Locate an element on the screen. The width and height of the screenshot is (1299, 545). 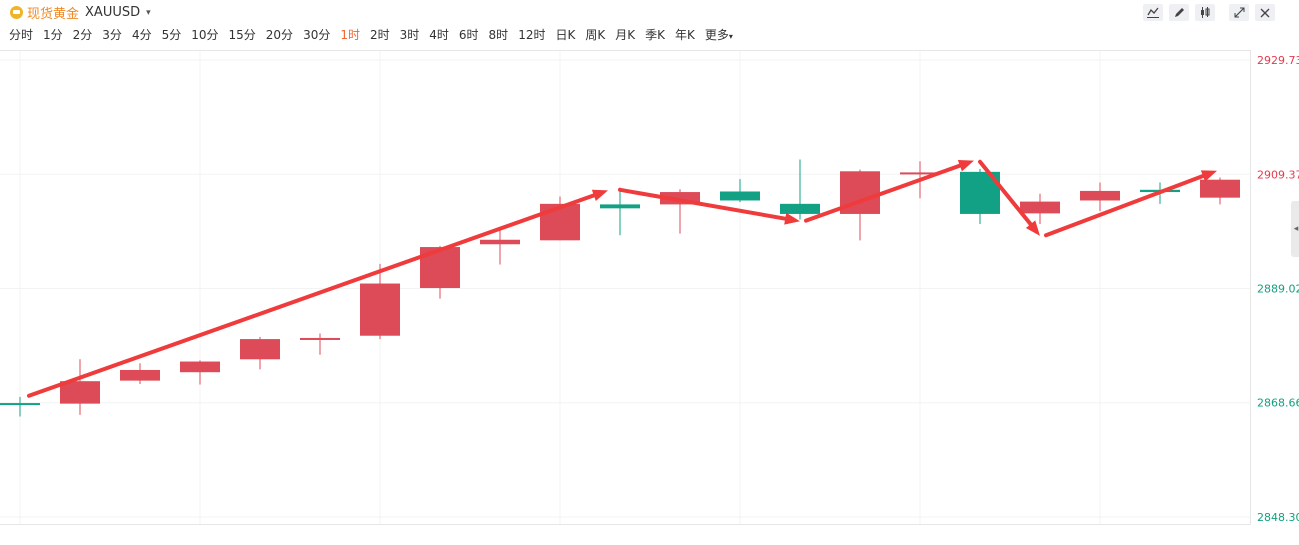
period-tab: 30分 is located at coordinates (317, 35).